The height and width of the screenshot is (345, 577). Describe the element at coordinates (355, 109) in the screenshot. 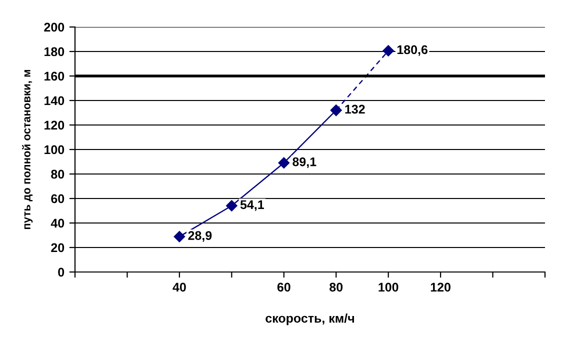

I see `data-label: 132` at that location.